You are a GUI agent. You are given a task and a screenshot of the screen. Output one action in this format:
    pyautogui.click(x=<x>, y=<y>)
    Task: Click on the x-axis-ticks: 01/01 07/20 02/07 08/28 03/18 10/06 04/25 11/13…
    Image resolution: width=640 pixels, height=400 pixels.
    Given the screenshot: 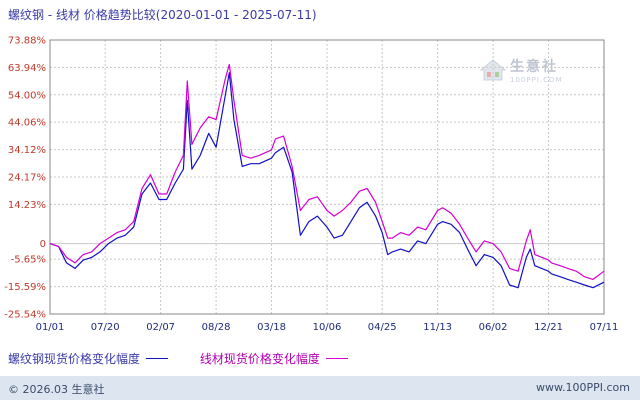 What is the action you would take?
    pyautogui.click(x=327, y=327)
    